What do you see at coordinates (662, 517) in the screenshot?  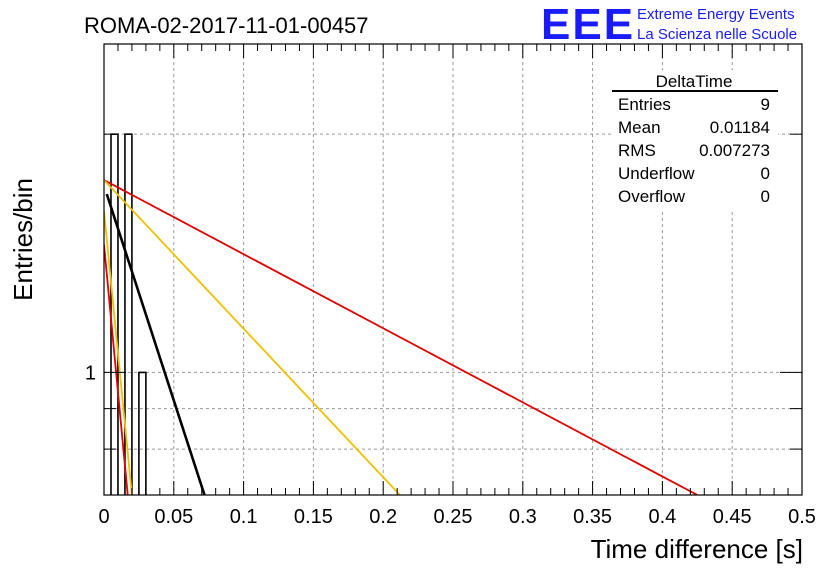 I see `x-tick-label: 0.4` at bounding box center [662, 517].